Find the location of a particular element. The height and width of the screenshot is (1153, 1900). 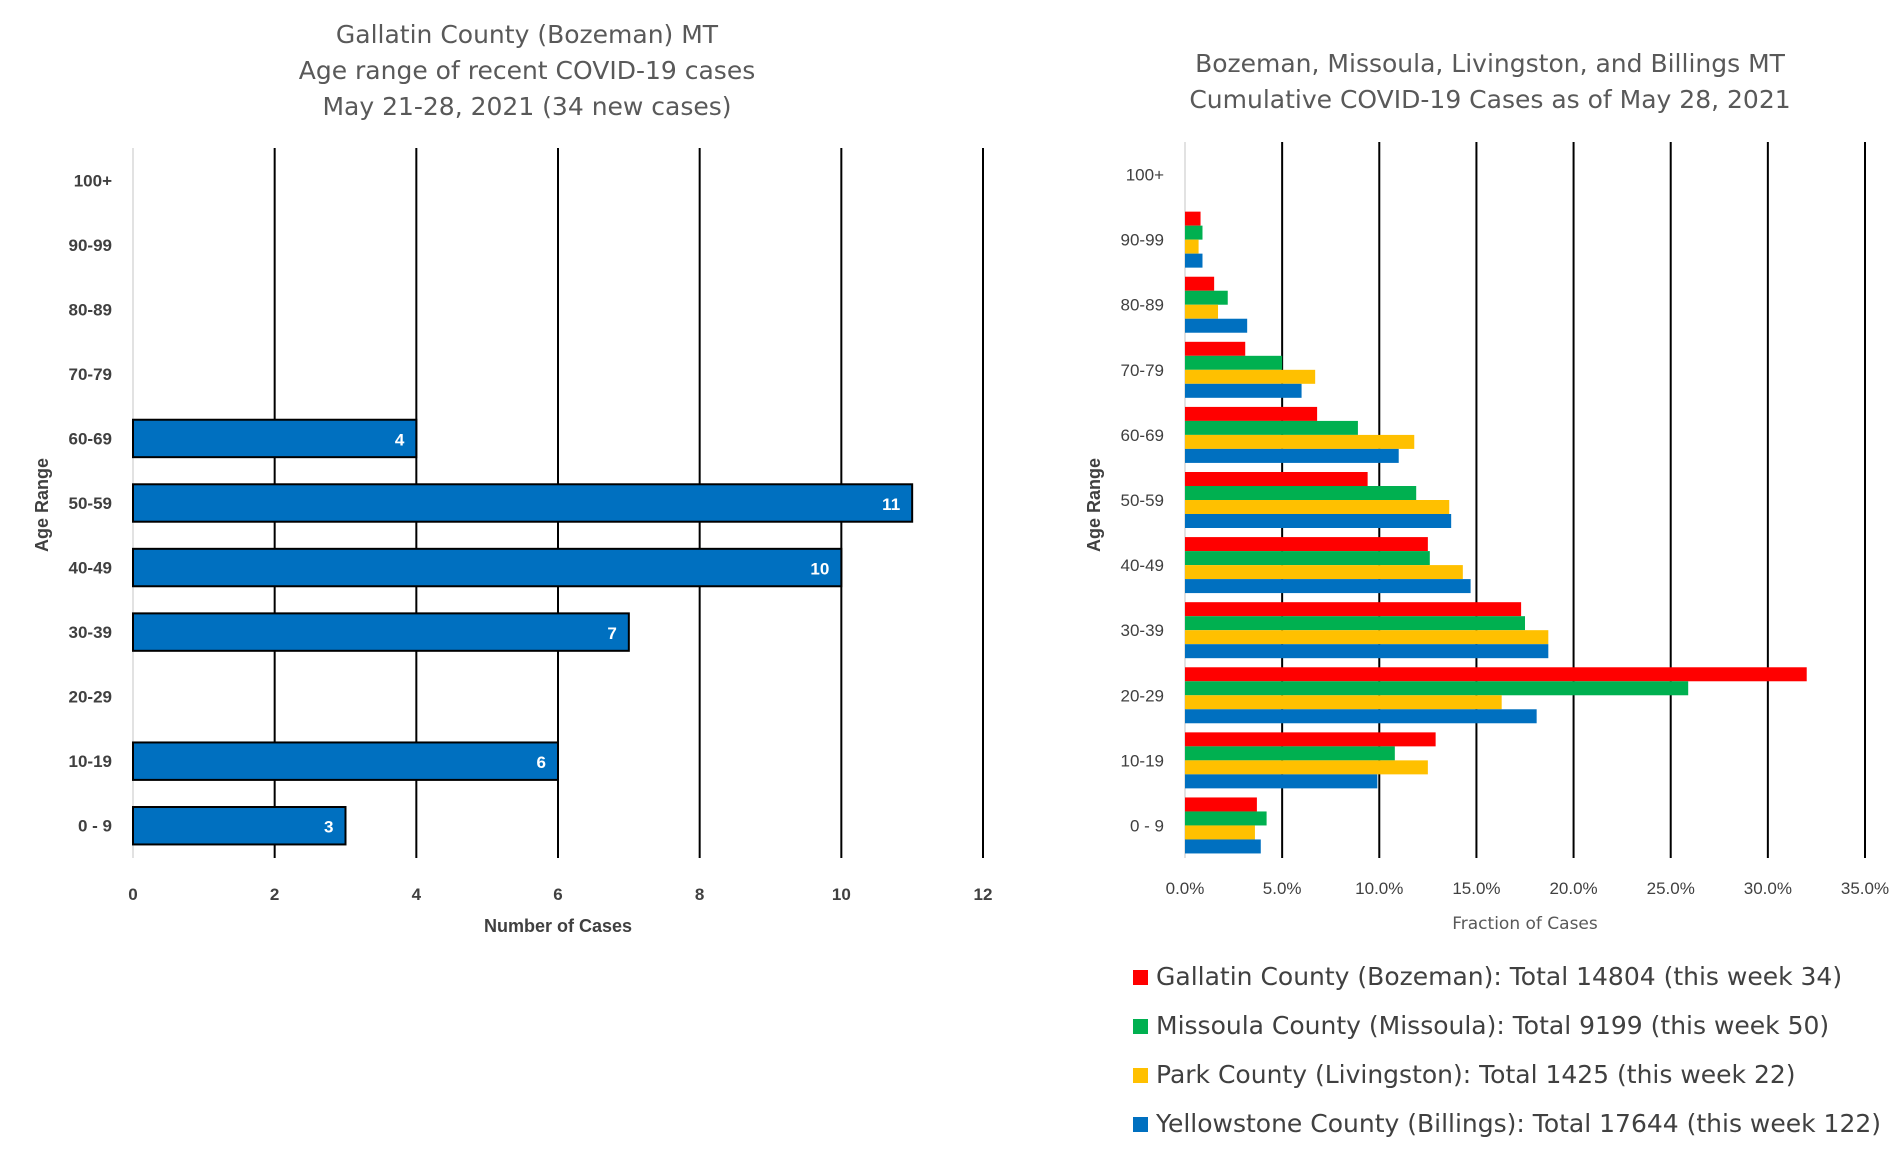

x-axis-title: Number of Cases is located at coordinates (558, 926).